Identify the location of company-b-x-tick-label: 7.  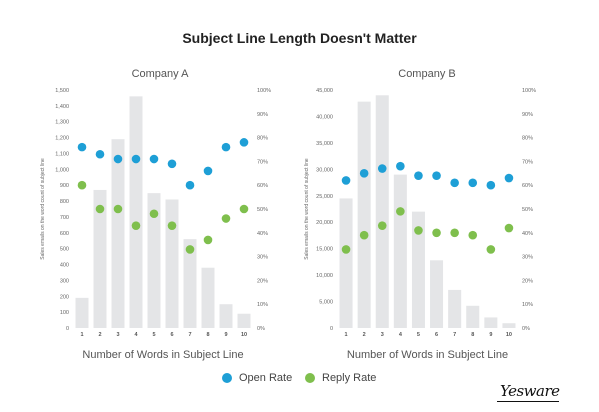
(454, 335).